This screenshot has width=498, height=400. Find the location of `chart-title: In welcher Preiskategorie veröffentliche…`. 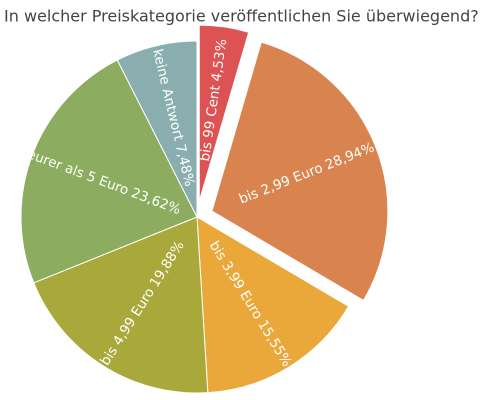

chart-title: In welcher Preiskategorie veröffentliche… is located at coordinates (241, 16).